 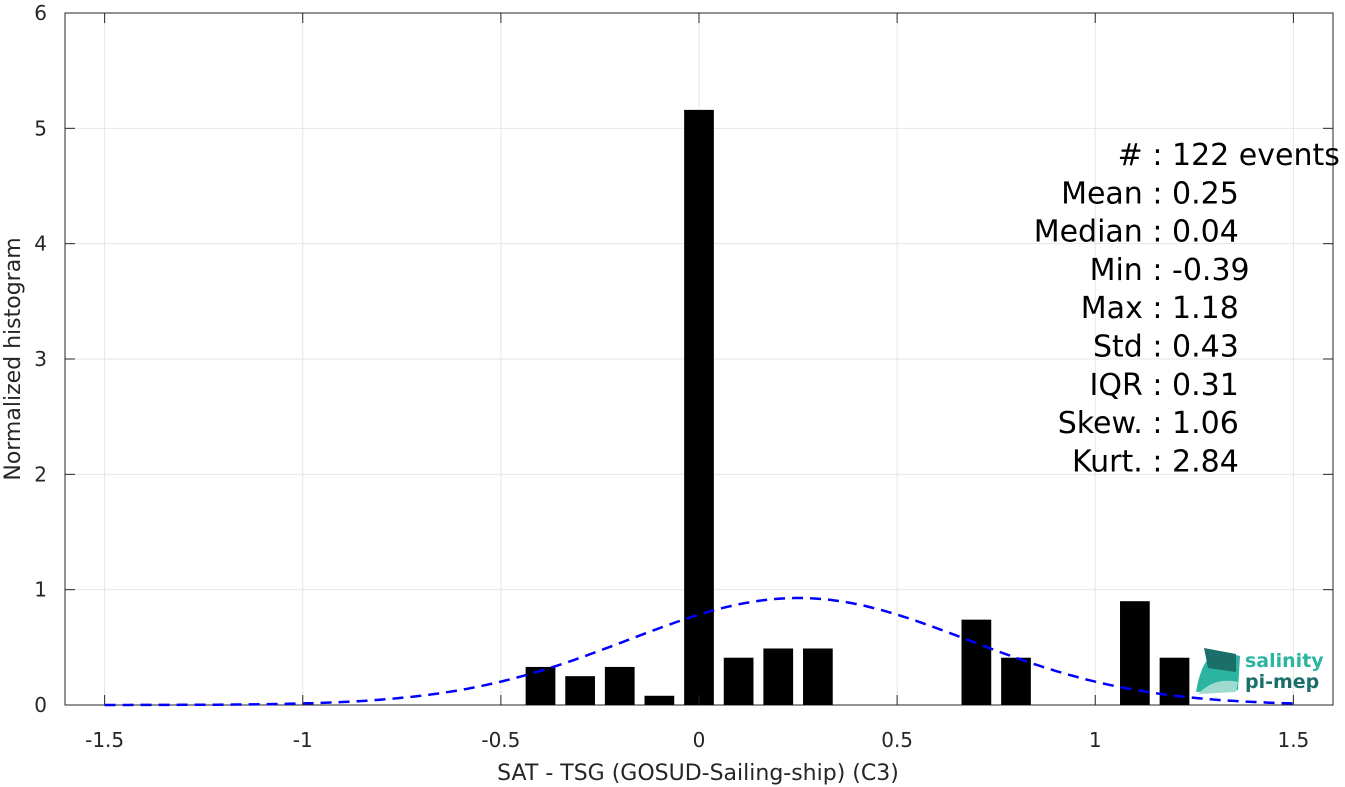 I want to click on stats-line: Mean : 0.25, so click(x=1150, y=193).